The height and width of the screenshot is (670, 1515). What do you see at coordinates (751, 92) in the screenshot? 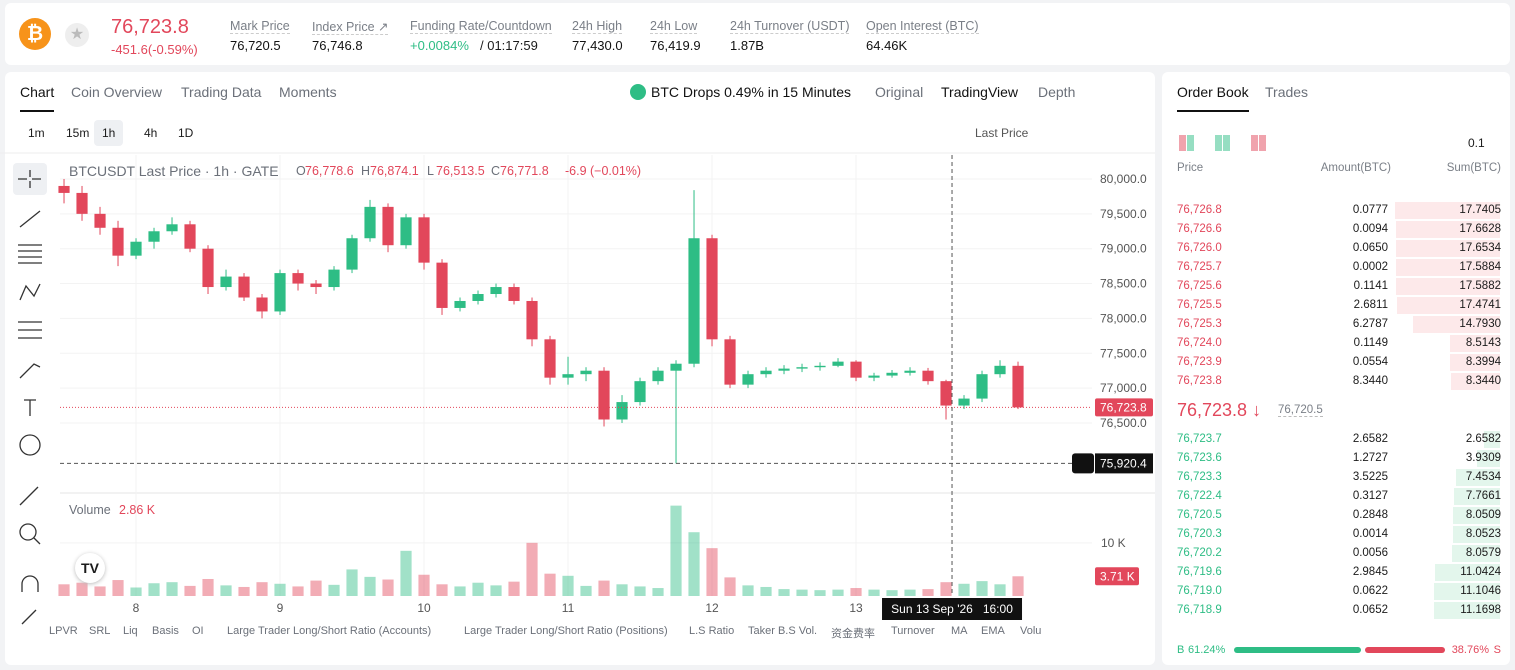
I see `alert: BTC Drops 0.49% in 15 Minutes` at bounding box center [751, 92].